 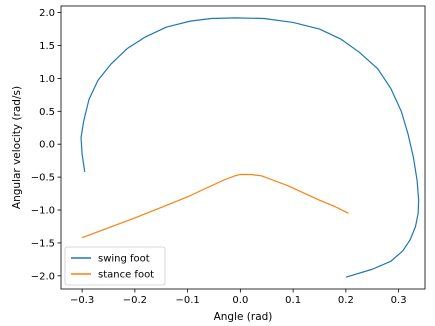 I want to click on legend-label-1: swing foot, so click(x=124, y=259).